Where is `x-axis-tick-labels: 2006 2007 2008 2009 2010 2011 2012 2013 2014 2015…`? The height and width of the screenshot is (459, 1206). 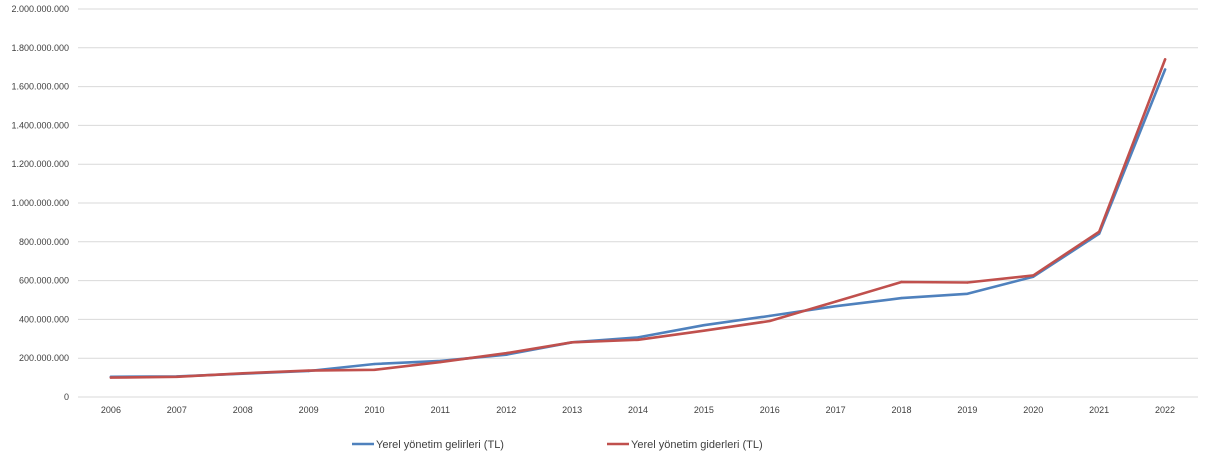
x-axis-tick-labels: 2006 2007 2008 2009 2010 2011 2012 2013 2014 2015… is located at coordinates (638, 410).